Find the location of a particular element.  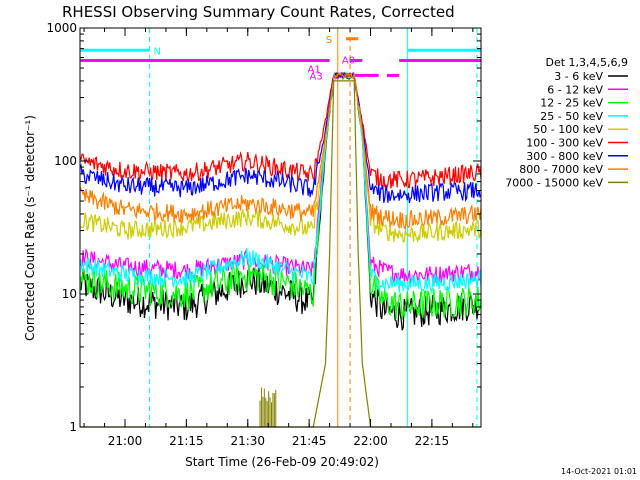

legend-label-4: 50 - 100 keV is located at coordinates (568, 129).